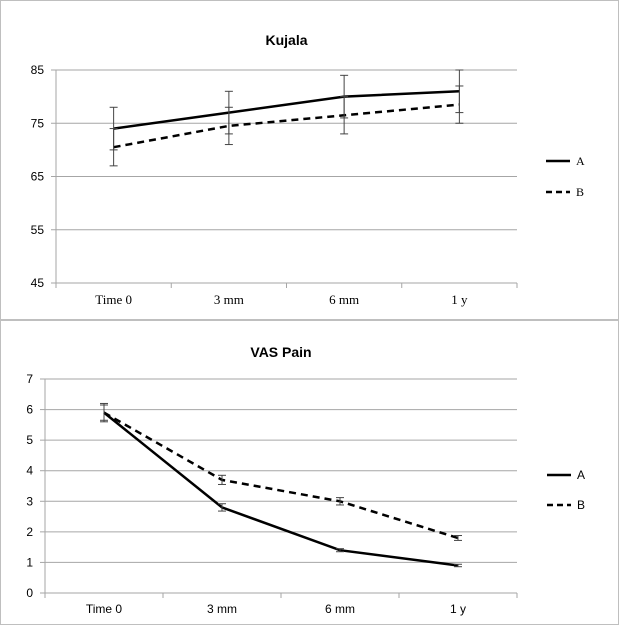  I want to click on kujala-xtick-label-0: Time 0, so click(113, 299).